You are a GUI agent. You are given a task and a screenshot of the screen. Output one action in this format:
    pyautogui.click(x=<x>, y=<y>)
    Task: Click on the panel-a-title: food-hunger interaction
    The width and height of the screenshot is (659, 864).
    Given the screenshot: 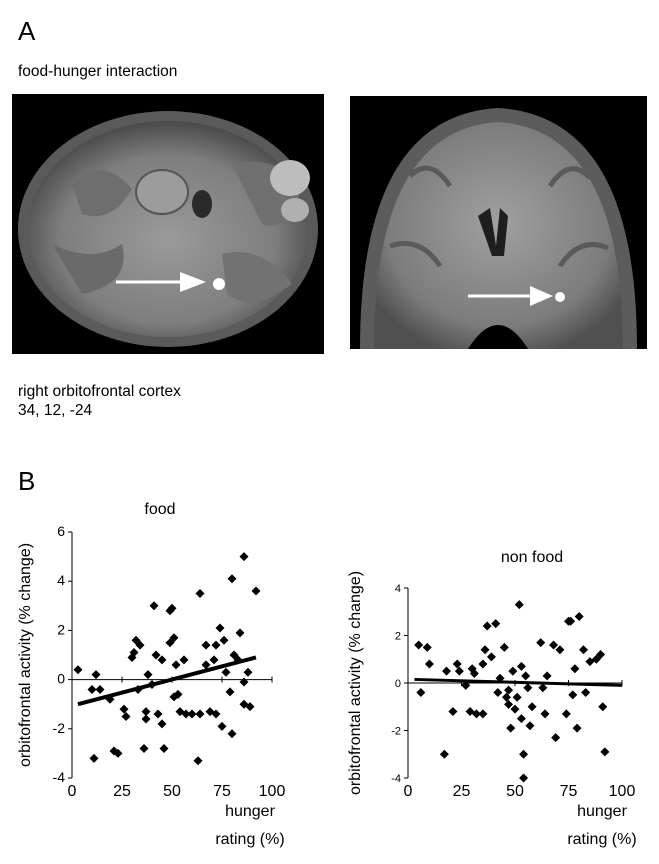 What is the action you would take?
    pyautogui.click(x=98, y=71)
    